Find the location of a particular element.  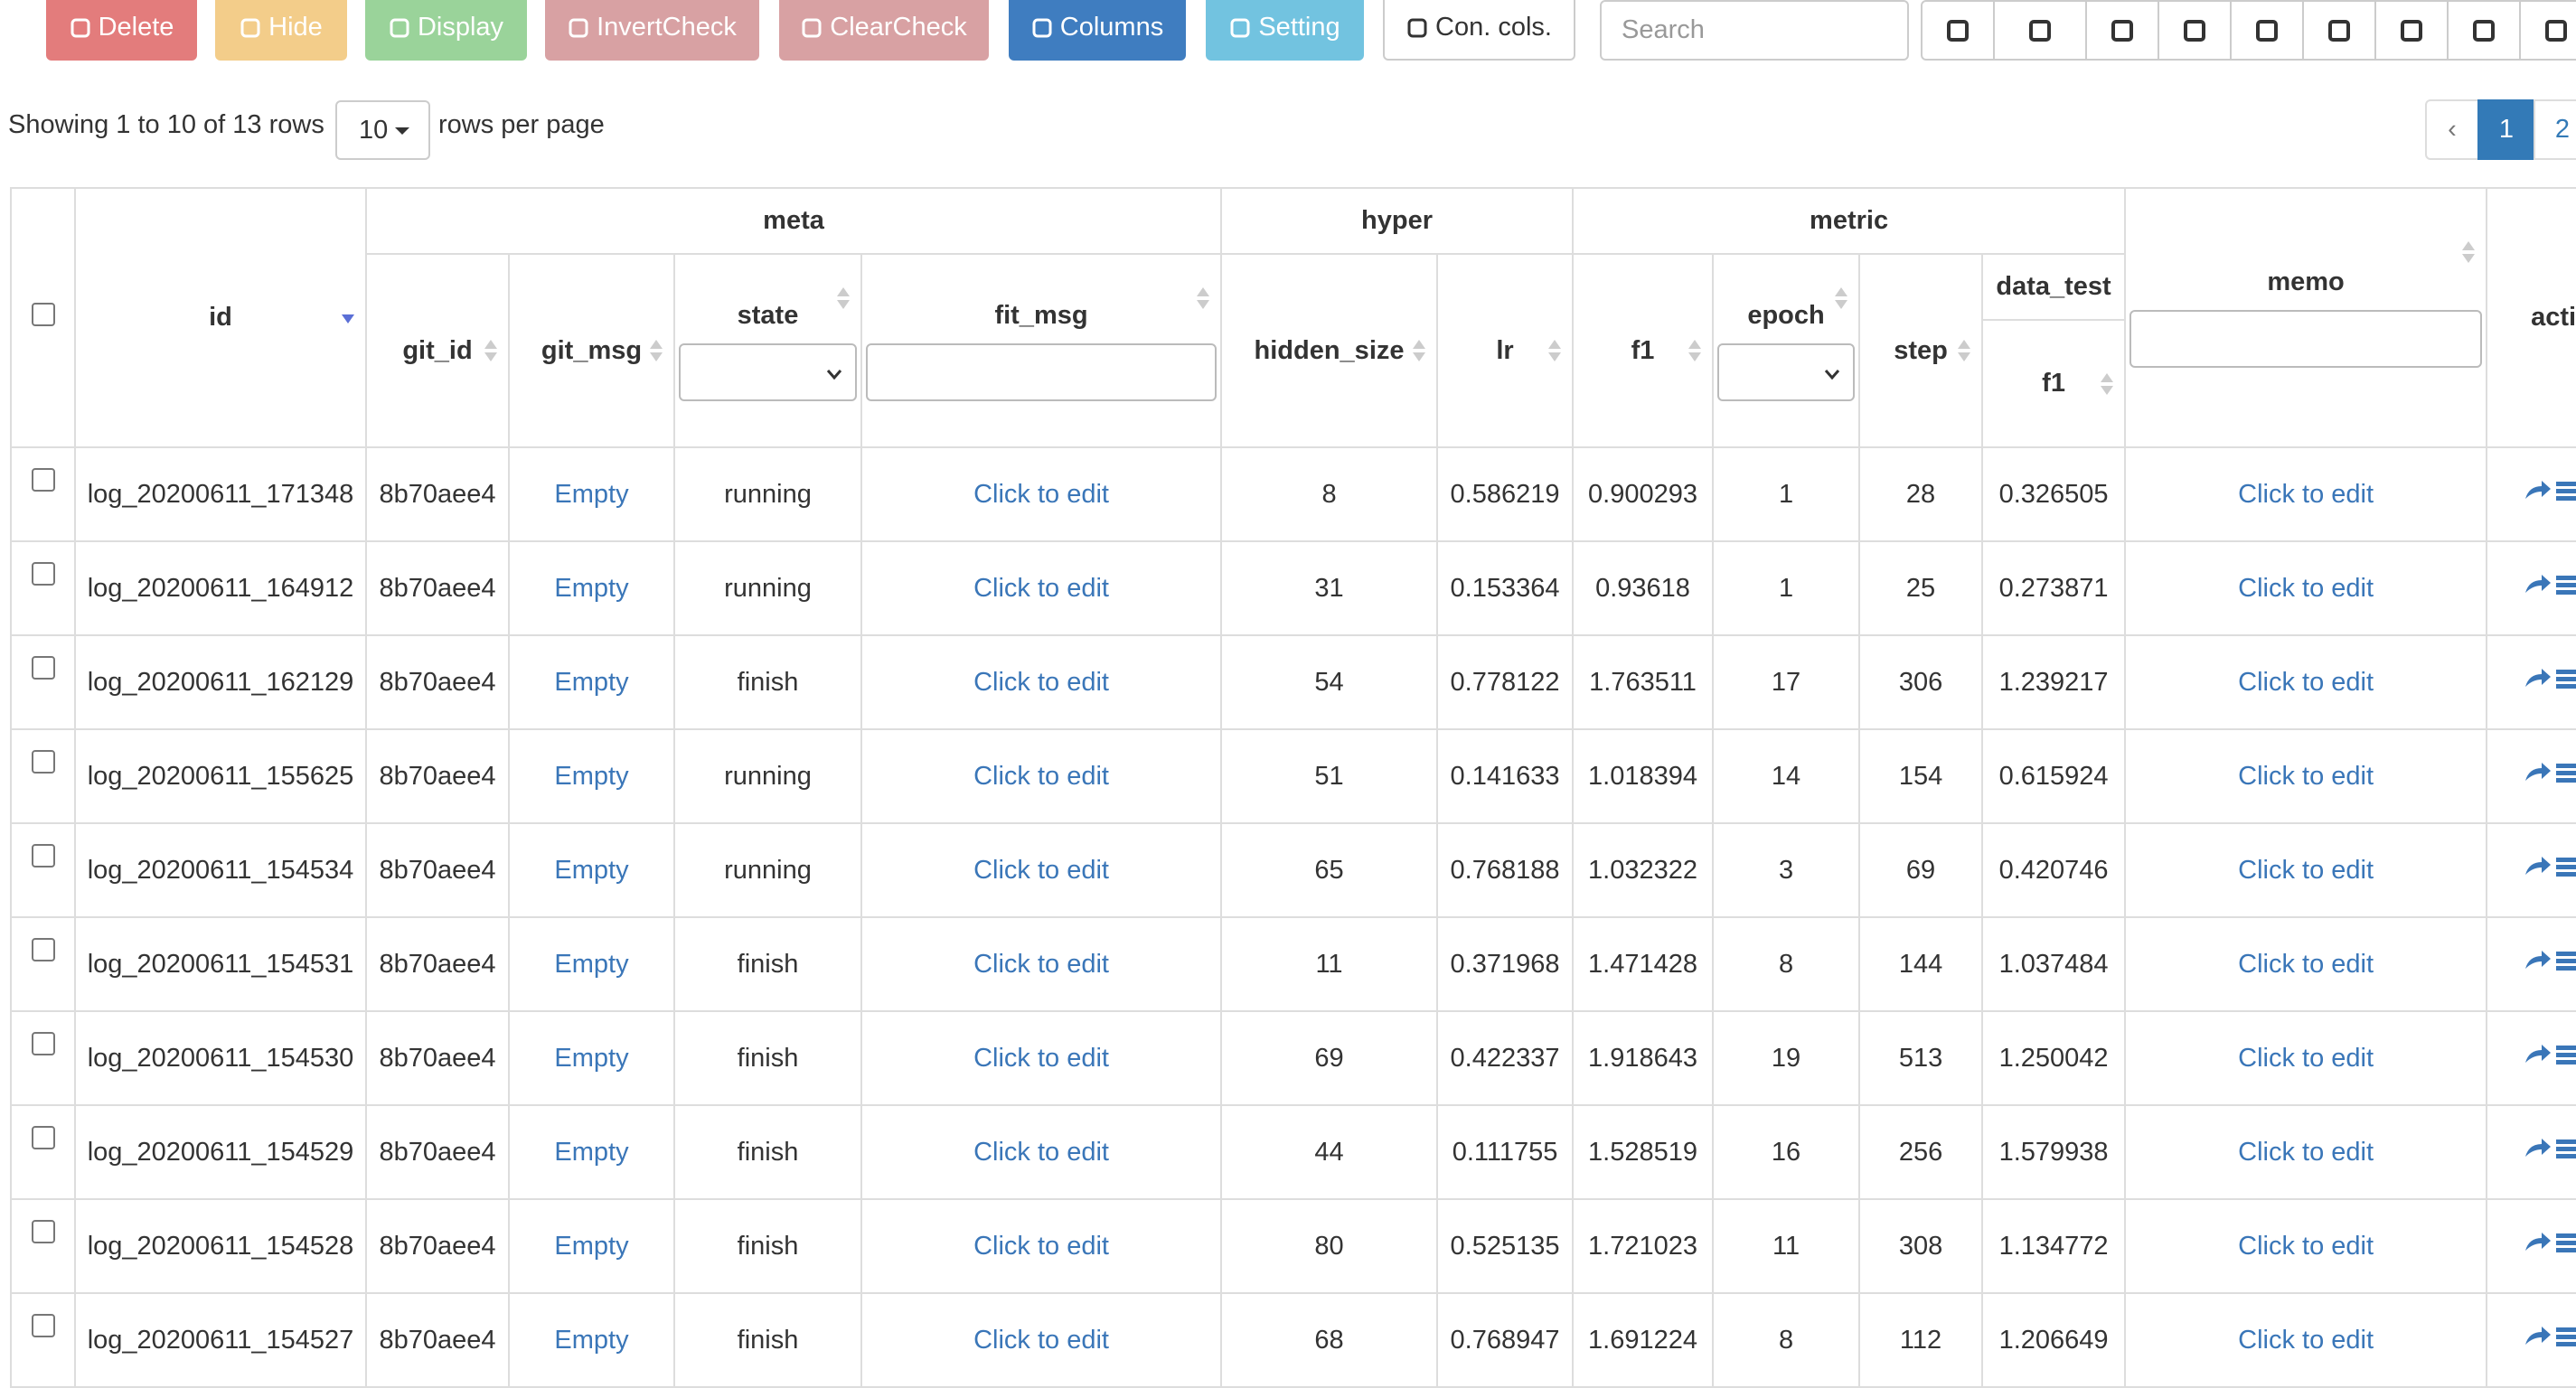

toolbar-button: Con. cols. is located at coordinates (1479, 31).